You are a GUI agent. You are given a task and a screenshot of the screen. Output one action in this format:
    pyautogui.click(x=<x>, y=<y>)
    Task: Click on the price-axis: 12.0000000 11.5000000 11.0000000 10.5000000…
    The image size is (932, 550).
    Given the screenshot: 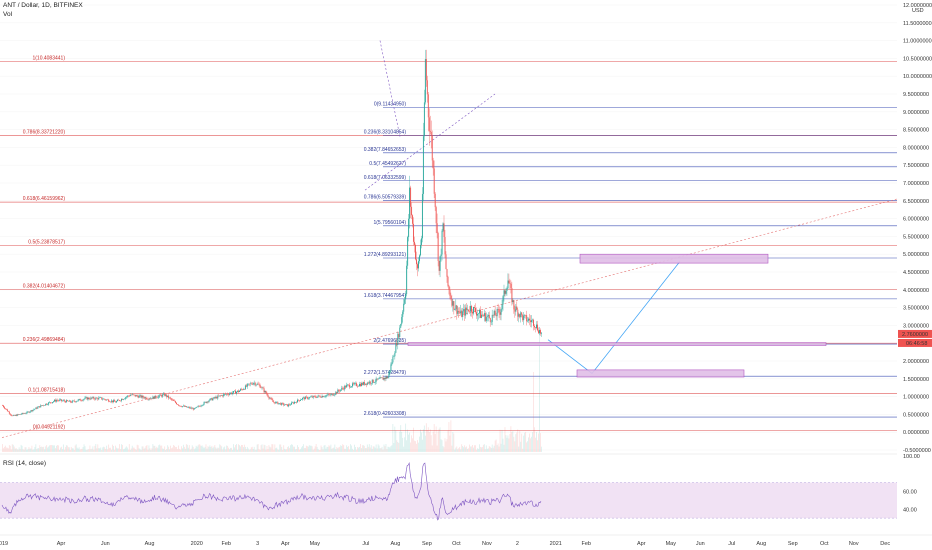 What is the action you would take?
    pyautogui.click(x=915, y=228)
    